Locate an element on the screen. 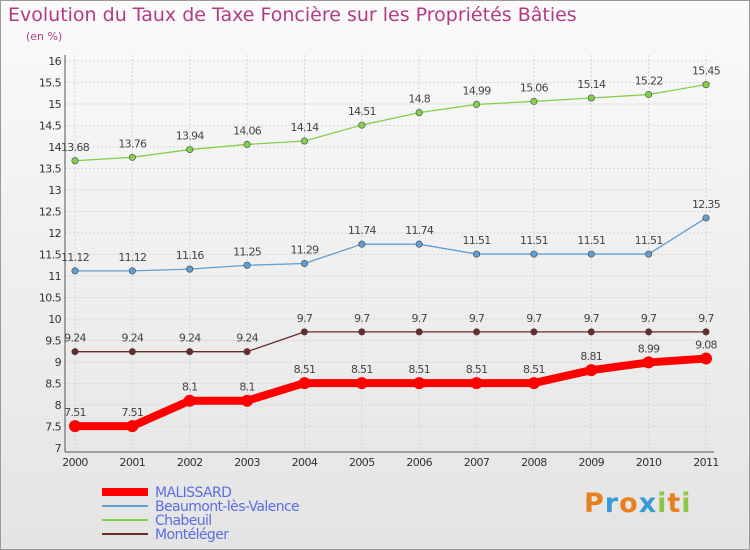 Image resolution: width=750 pixels, height=550 pixels. x-tick-label: 2005 is located at coordinates (362, 462).